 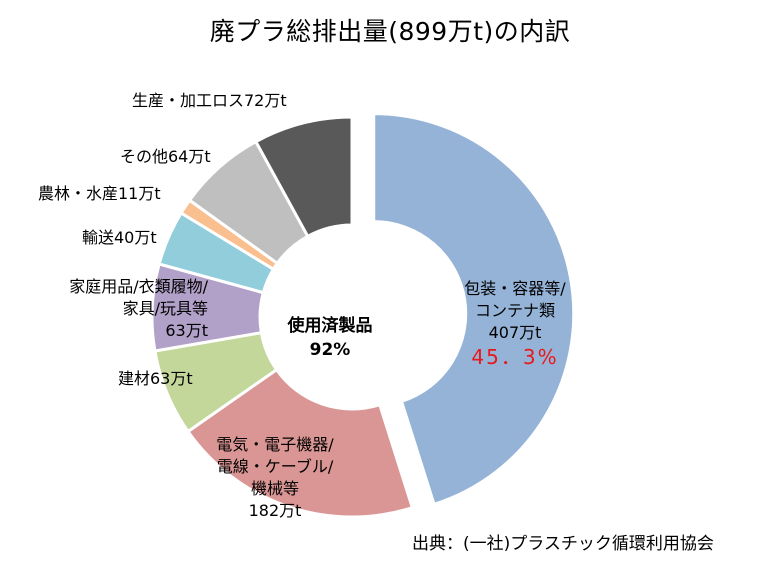 What do you see at coordinates (138, 286) in the screenshot?
I see `label-household-line1: 家庭用品/衣類履物/` at bounding box center [138, 286].